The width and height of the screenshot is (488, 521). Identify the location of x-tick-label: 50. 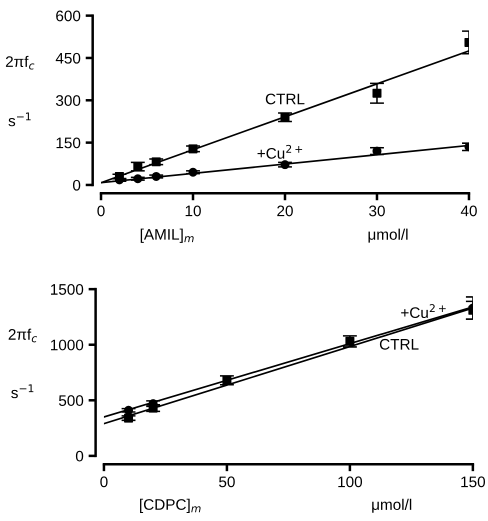
(227, 482).